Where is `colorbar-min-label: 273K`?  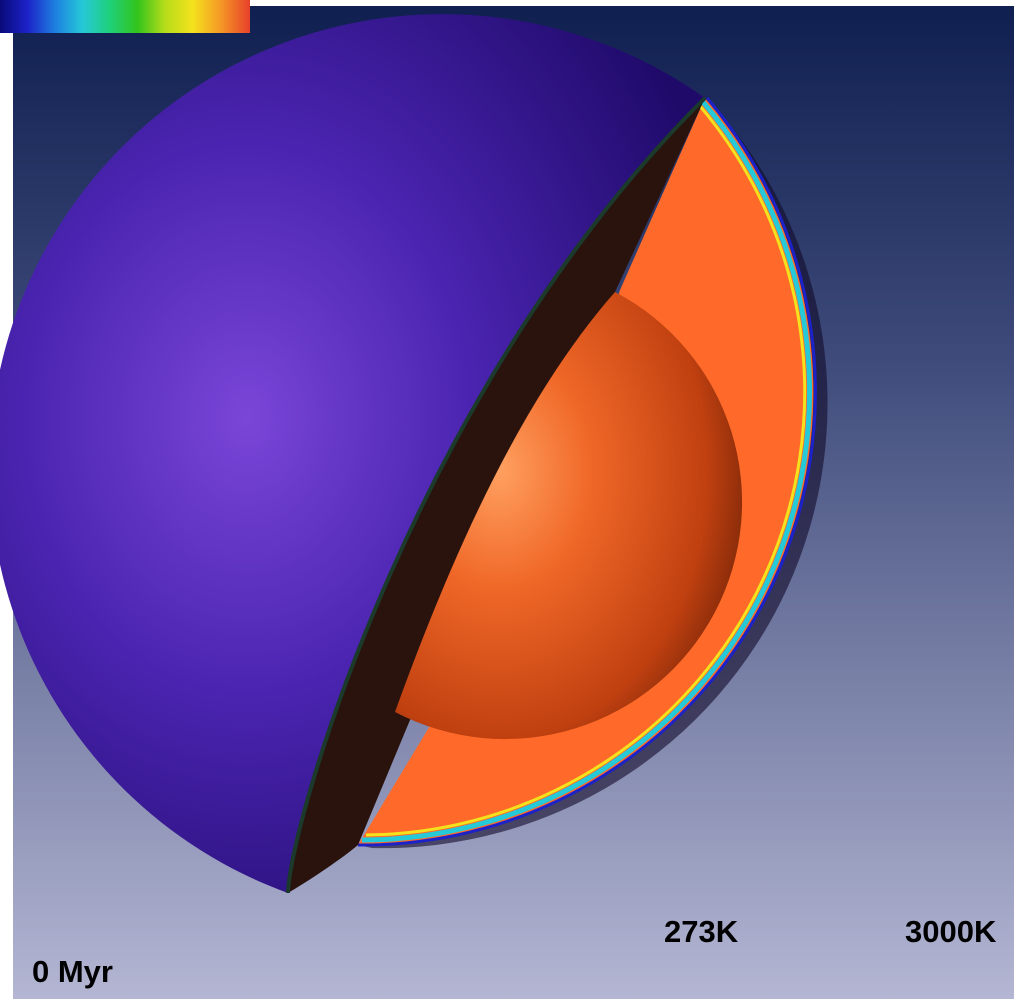 colorbar-min-label: 273K is located at coordinates (701, 931).